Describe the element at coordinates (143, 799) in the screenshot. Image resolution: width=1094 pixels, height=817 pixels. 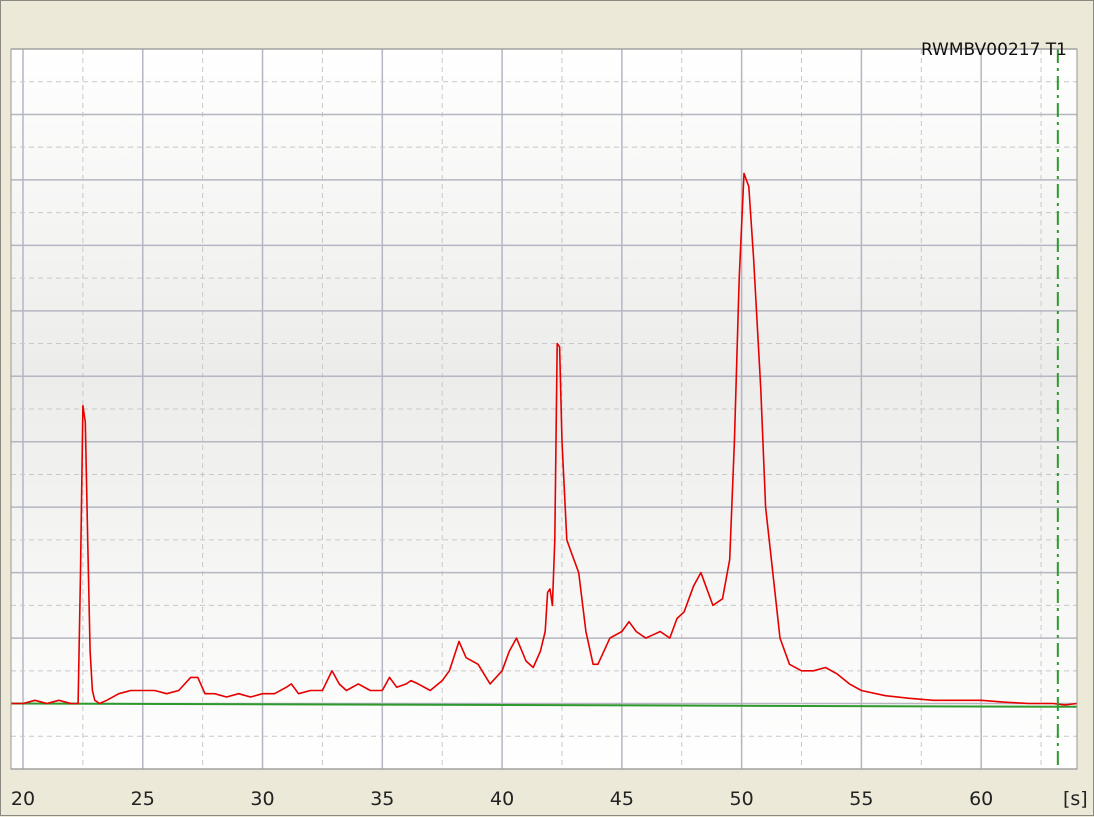
I see `x-tick-label: 25` at that location.